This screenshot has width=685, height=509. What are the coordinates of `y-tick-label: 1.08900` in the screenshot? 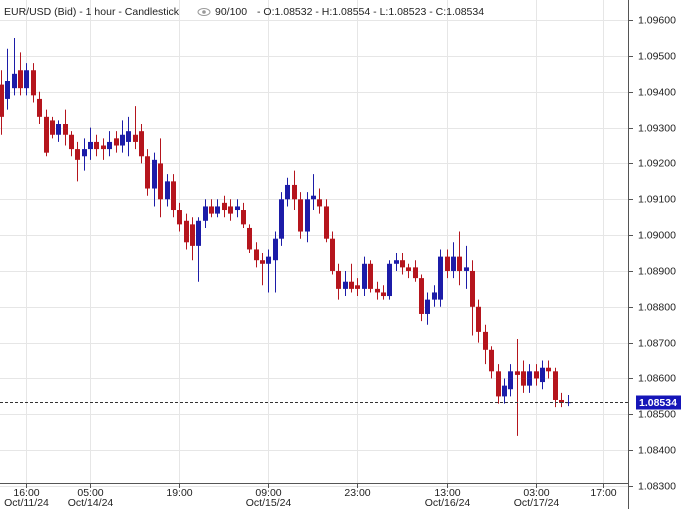 It's located at (657, 271).